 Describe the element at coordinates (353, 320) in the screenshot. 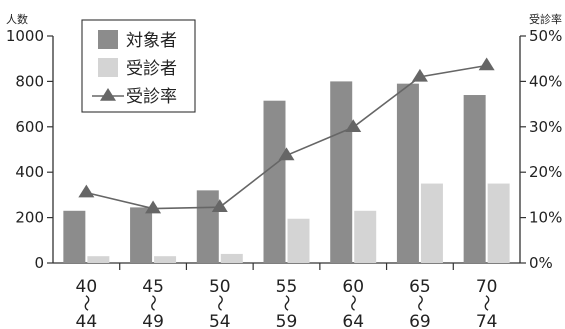

I see `x-tick-label-bottom: 64` at that location.